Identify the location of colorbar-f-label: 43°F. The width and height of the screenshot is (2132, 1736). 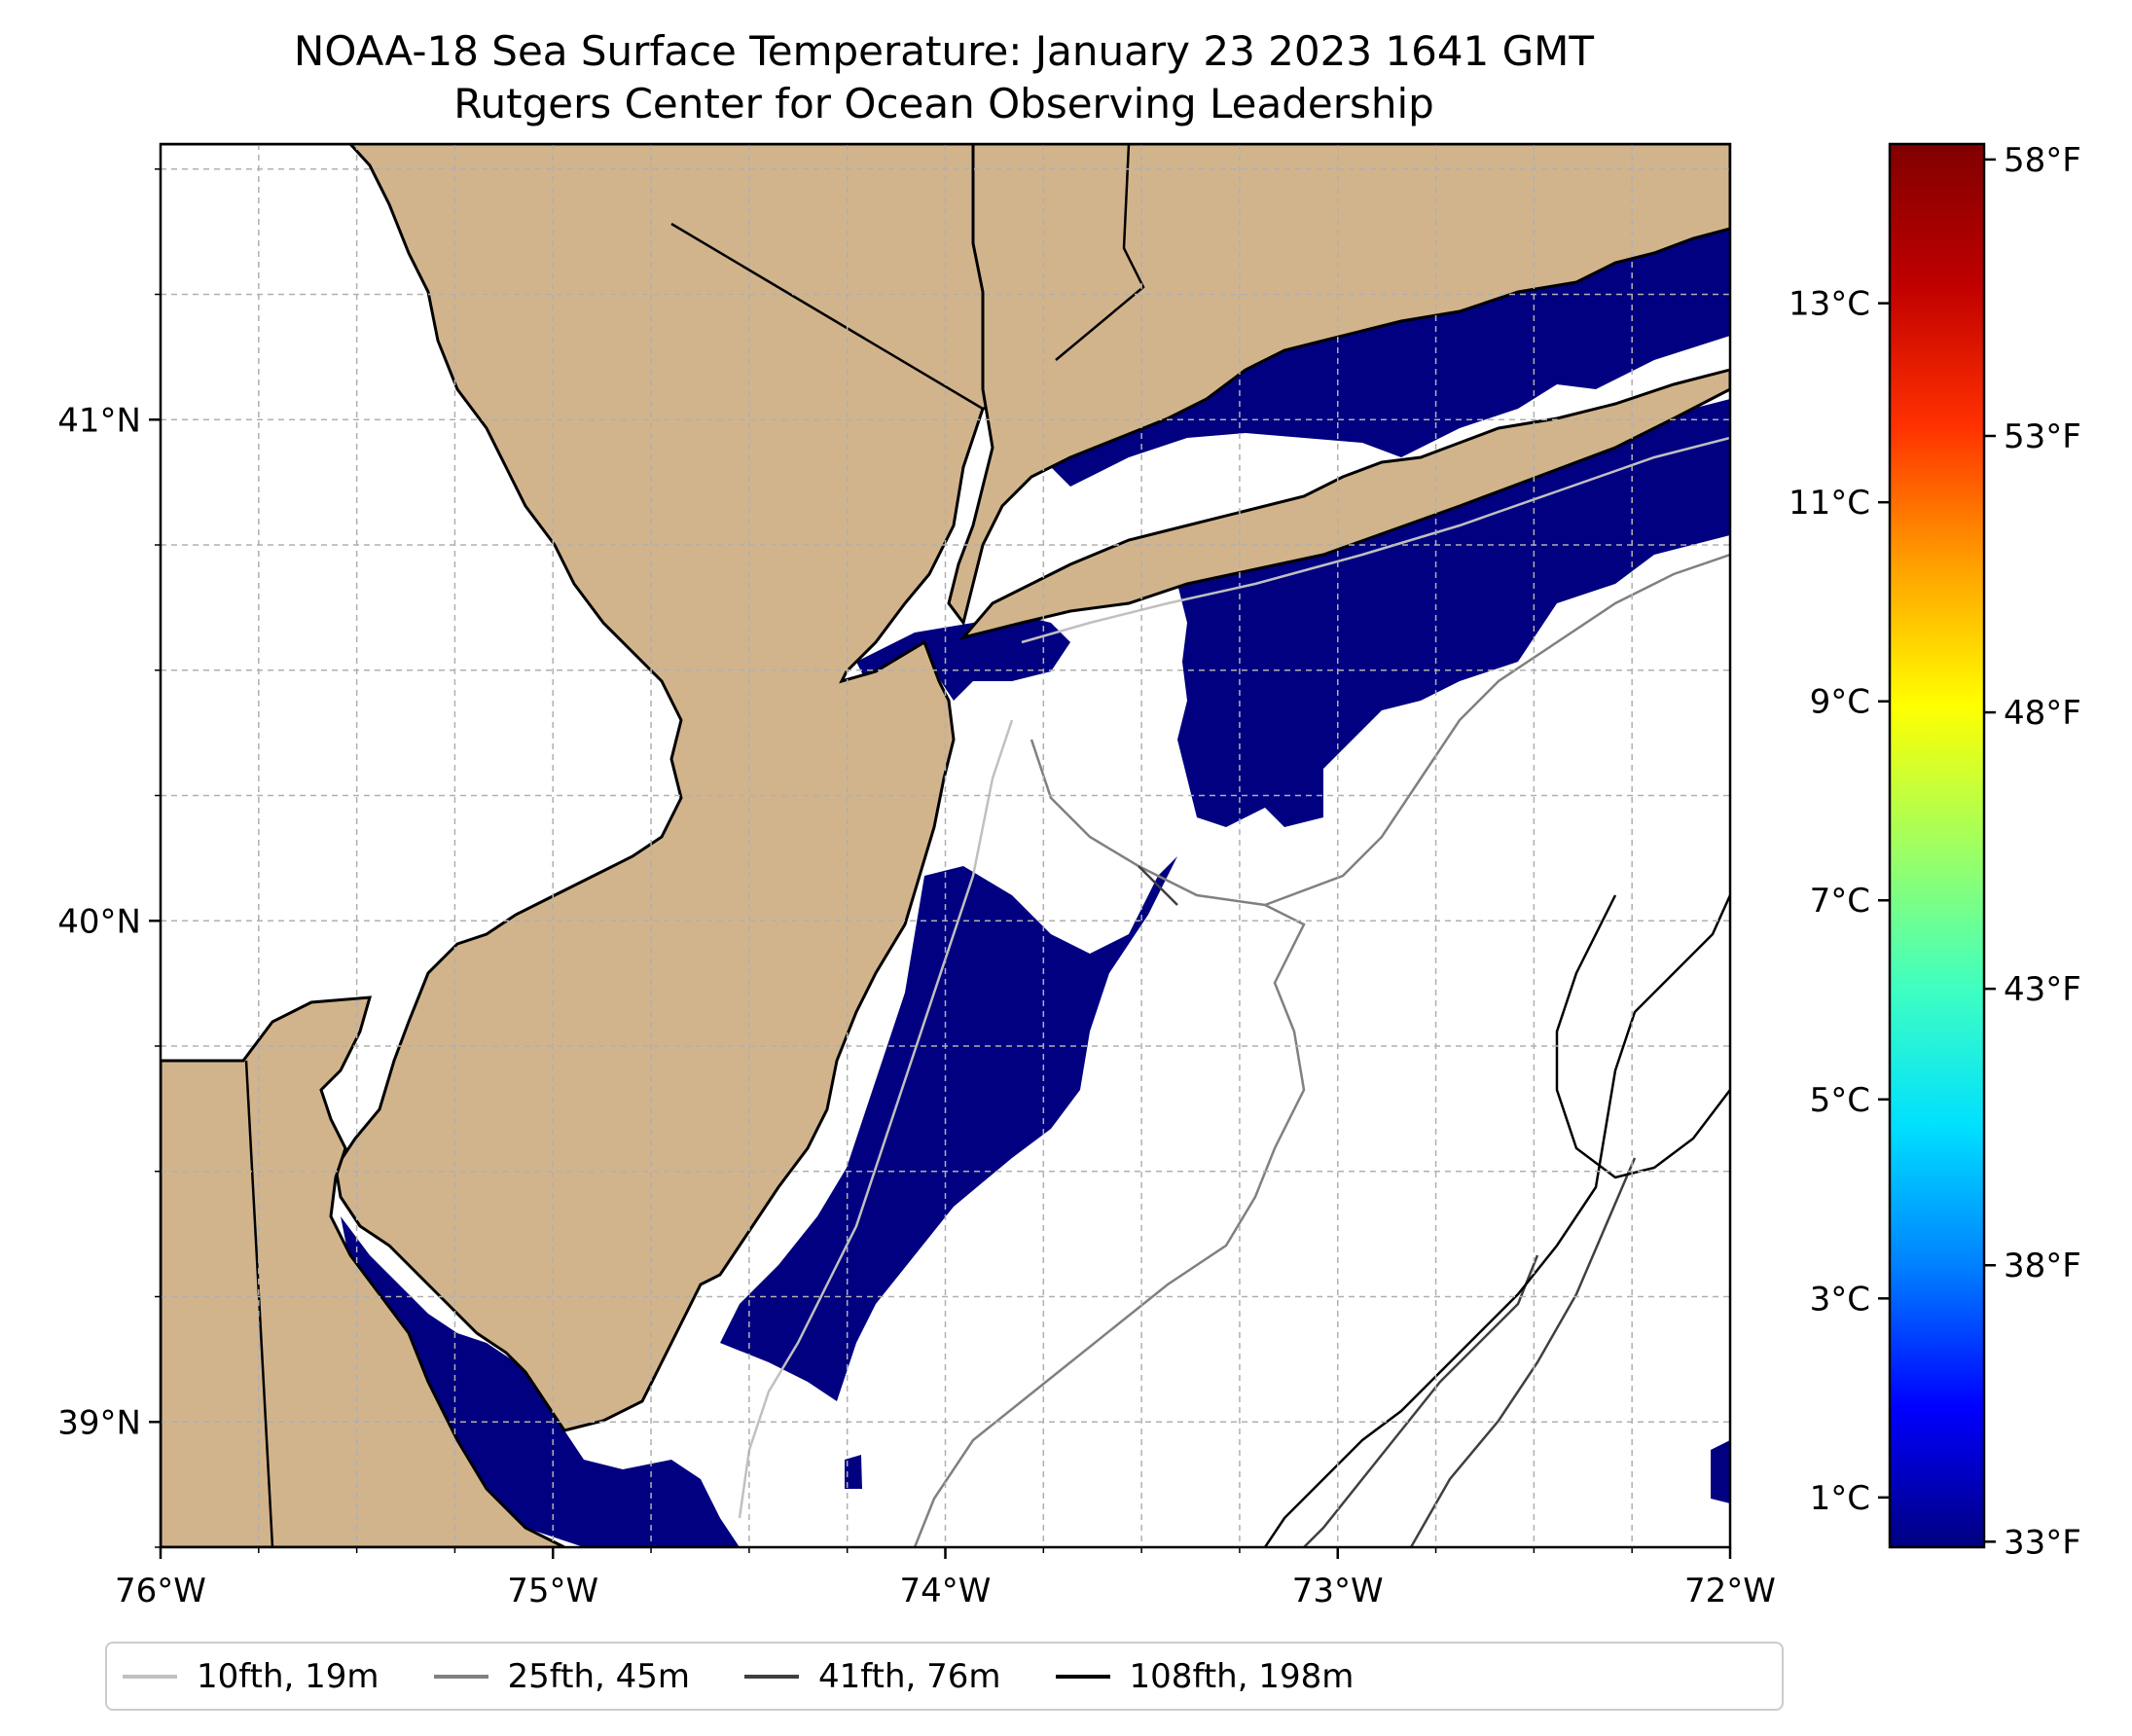
(2043, 990).